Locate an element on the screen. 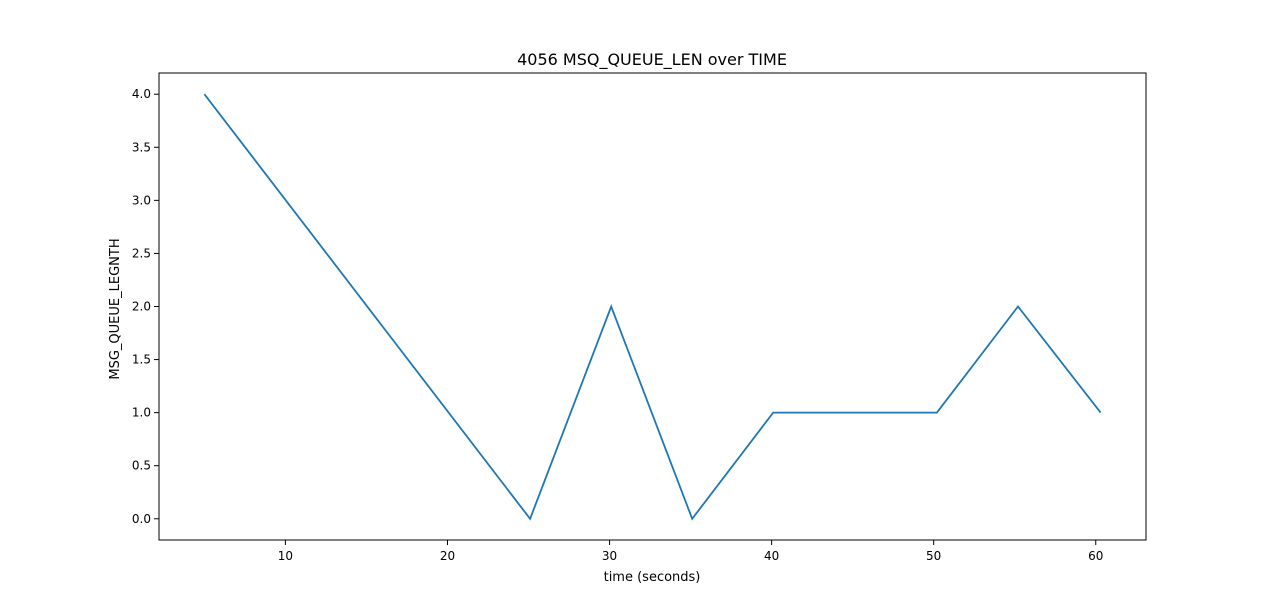 The height and width of the screenshot is (607, 1273). x-tick-label: 10 is located at coordinates (285, 556).